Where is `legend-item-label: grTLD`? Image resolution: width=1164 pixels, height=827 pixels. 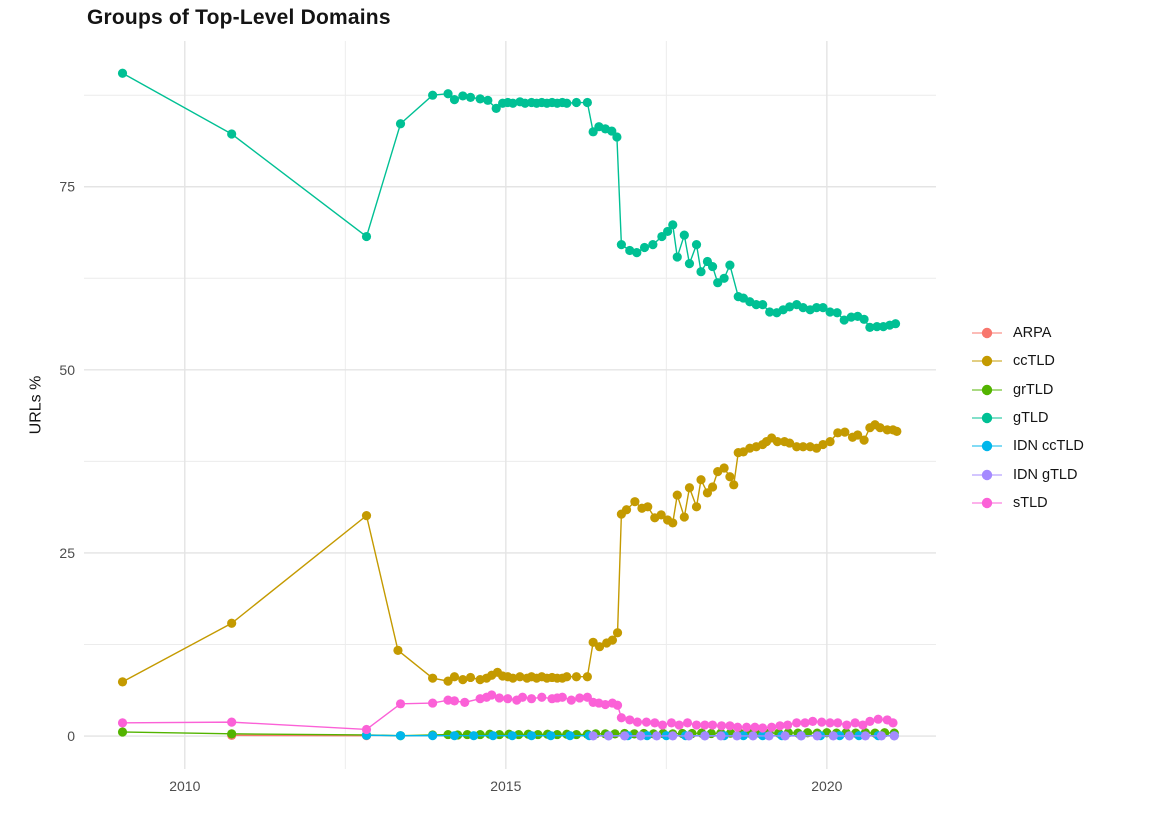 legend-item-label: grTLD is located at coordinates (1033, 389).